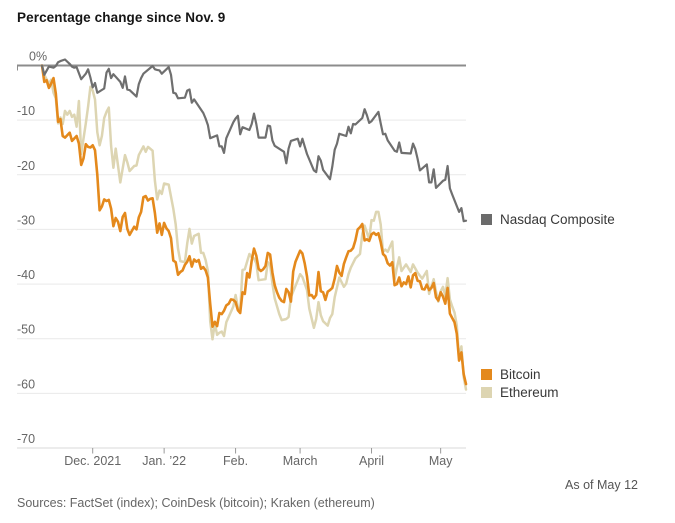 The height and width of the screenshot is (523, 675). I want to click on legend-item-nasdaq-composite: Nasdaq Composite, so click(548, 219).